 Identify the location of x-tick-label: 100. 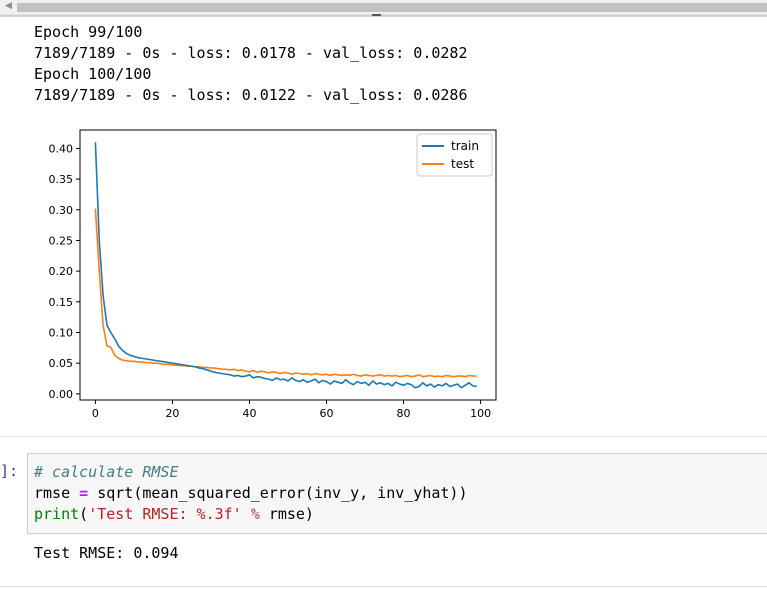
(480, 413).